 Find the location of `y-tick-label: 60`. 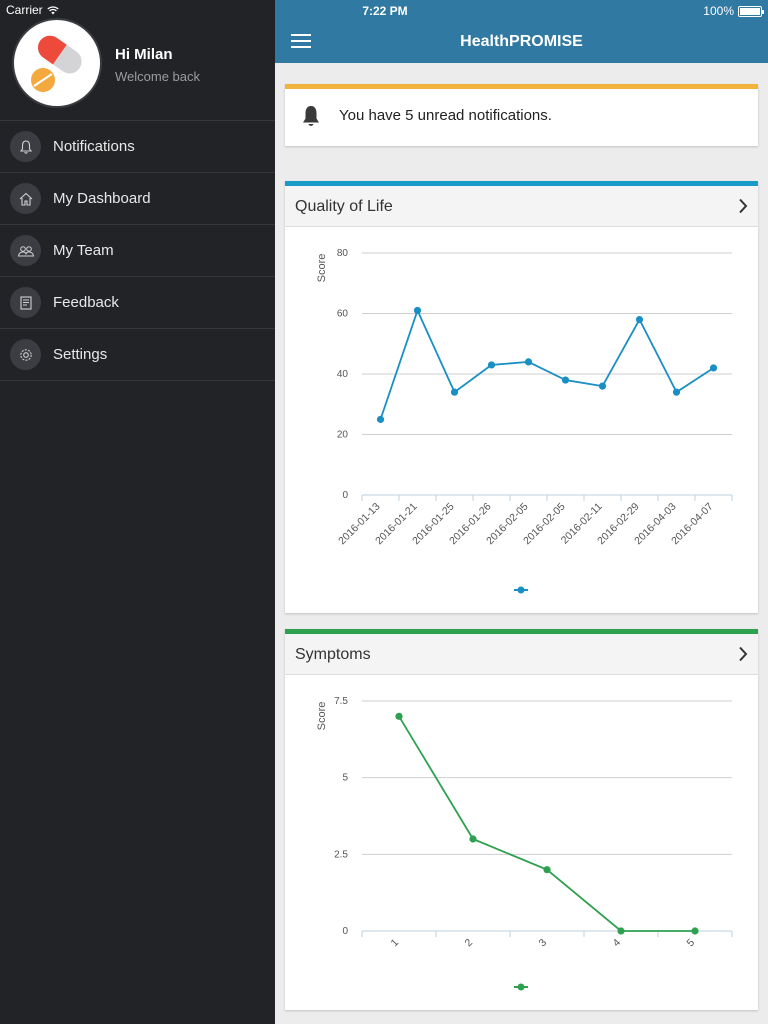

y-tick-label: 60 is located at coordinates (343, 314).